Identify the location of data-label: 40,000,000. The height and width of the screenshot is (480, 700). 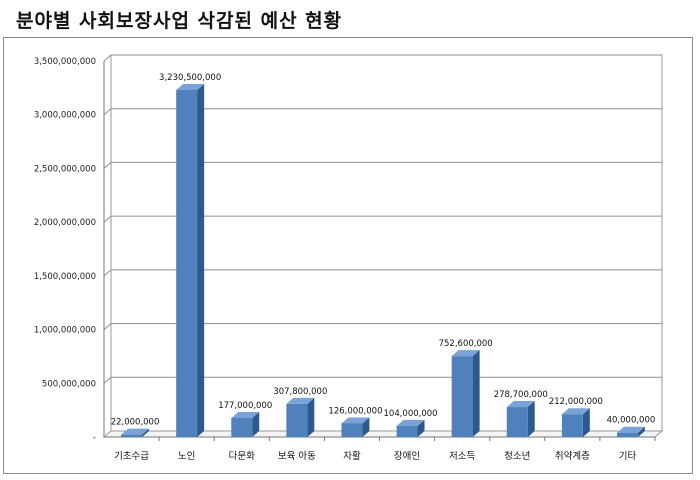
(631, 421).